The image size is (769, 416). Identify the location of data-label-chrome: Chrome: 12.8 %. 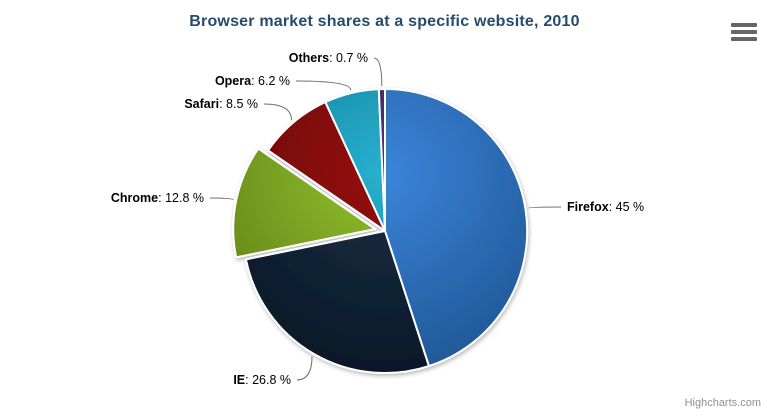
(157, 198).